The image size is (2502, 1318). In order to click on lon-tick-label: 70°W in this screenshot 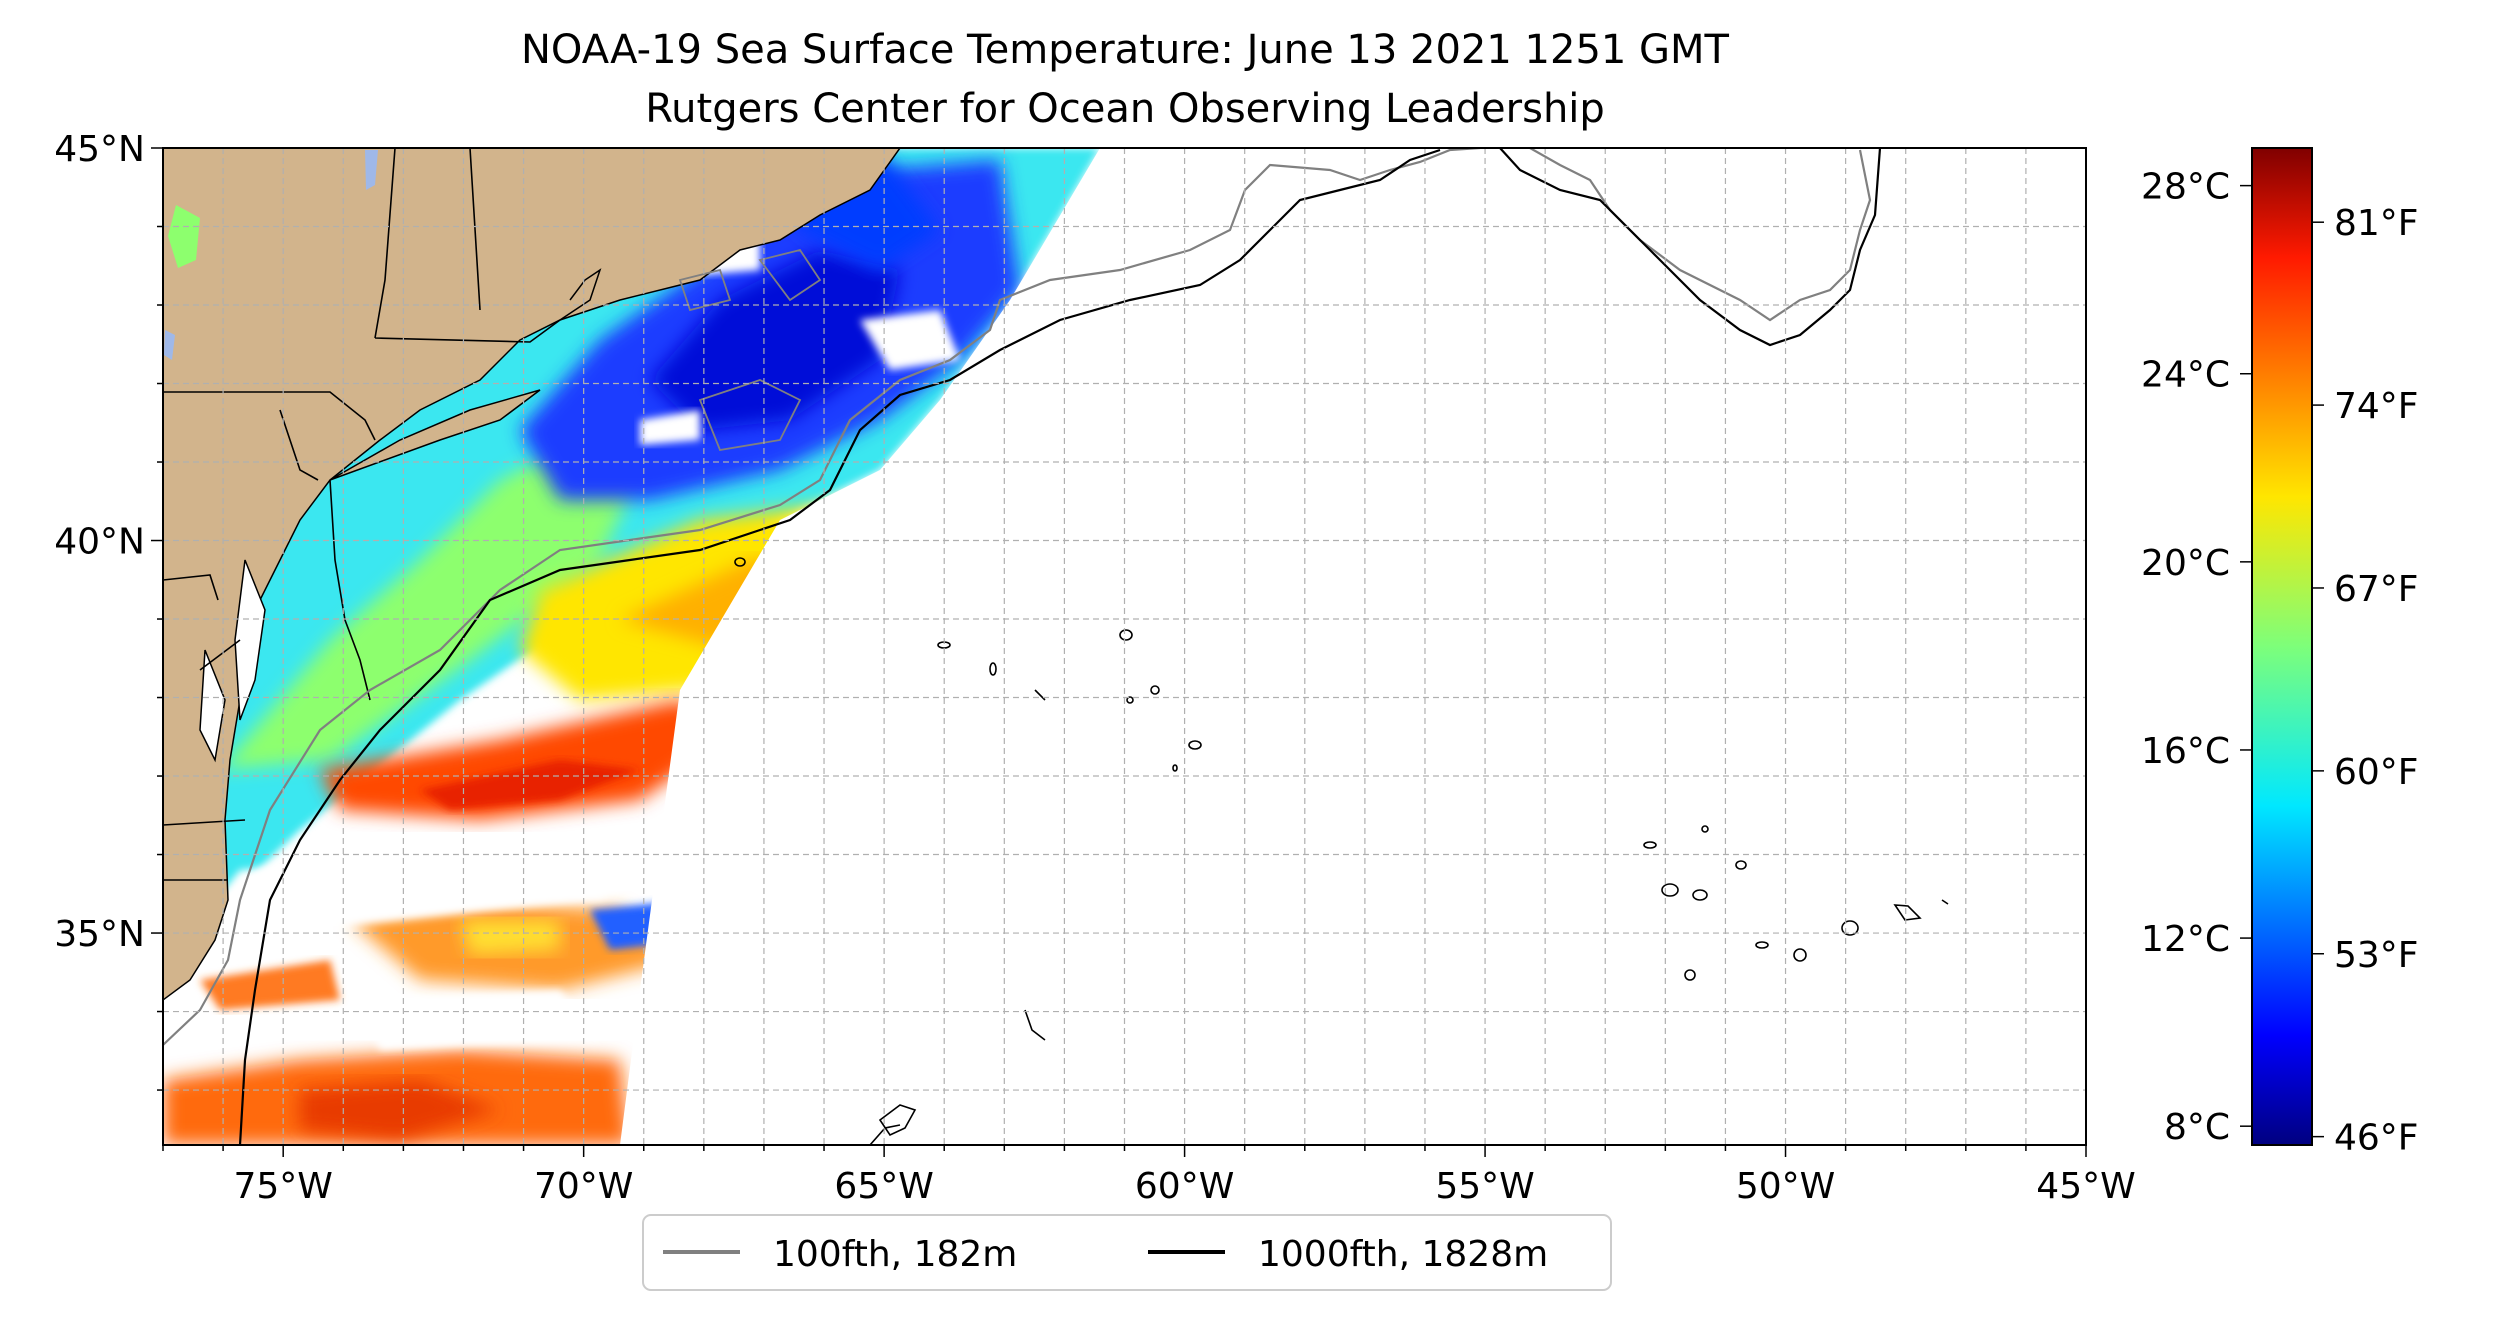, I will do `click(583, 1186)`.